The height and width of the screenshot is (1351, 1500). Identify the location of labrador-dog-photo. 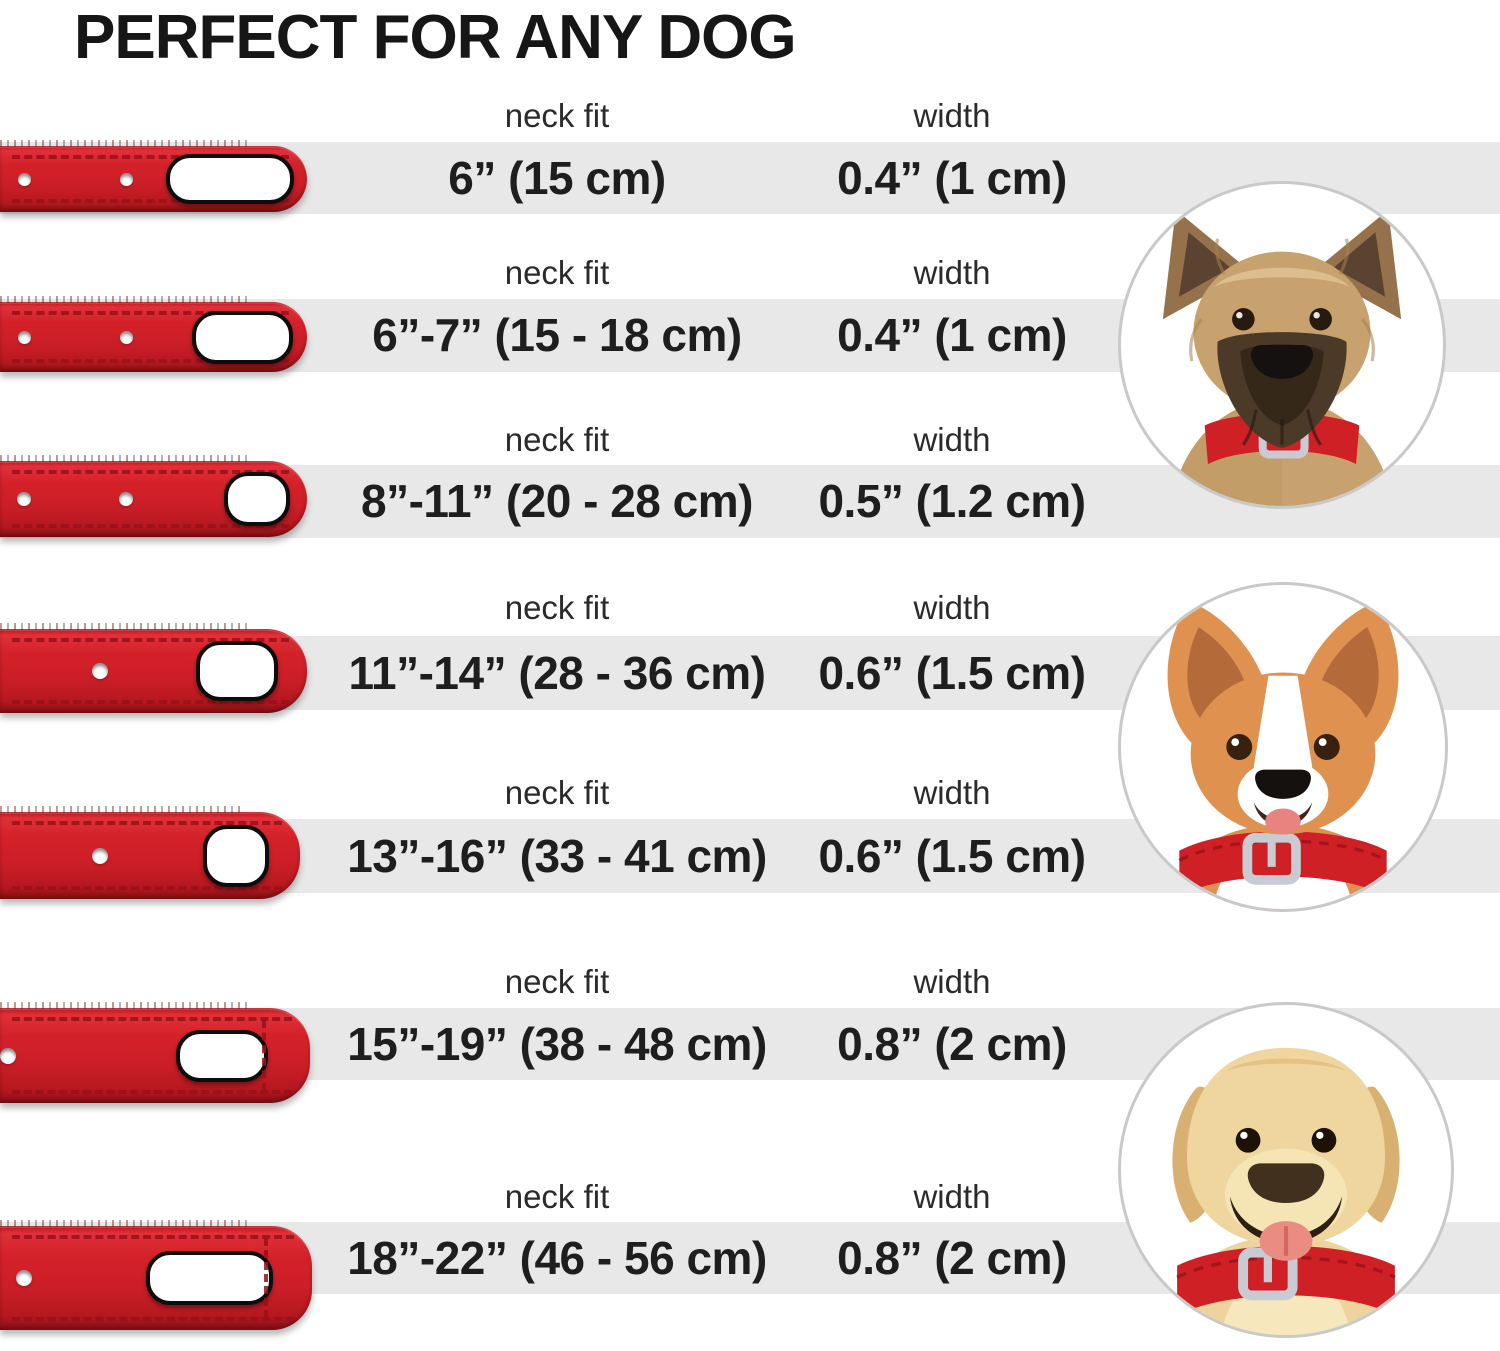
(1286, 1170).